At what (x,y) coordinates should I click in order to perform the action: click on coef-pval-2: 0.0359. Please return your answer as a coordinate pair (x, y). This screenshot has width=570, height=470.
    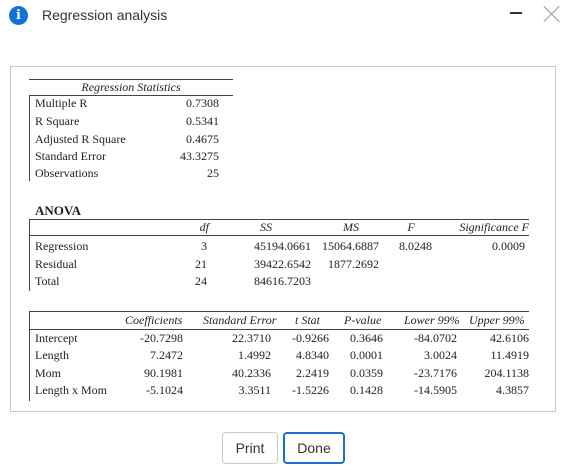
    Looking at the image, I should click on (366, 373).